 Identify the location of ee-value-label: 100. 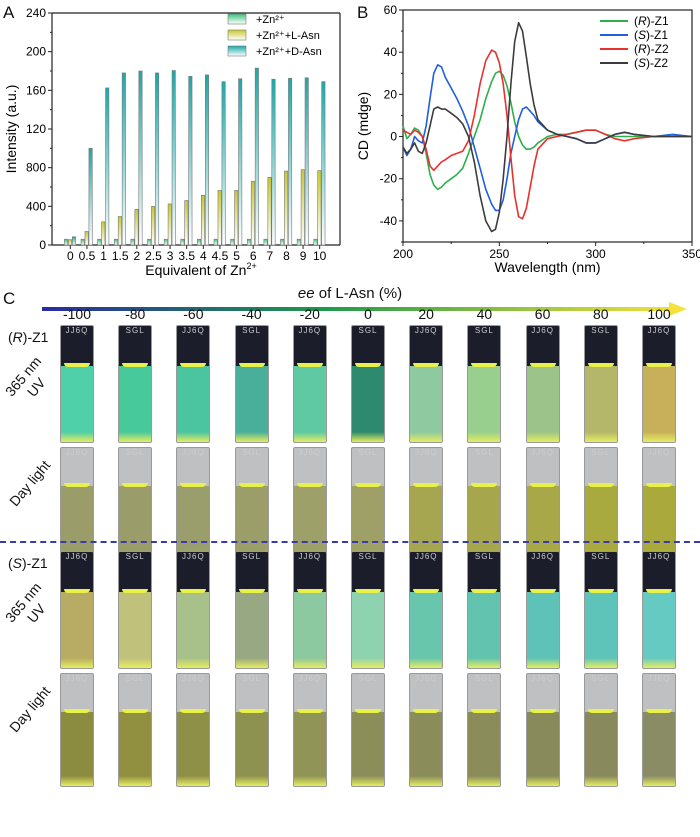
(659, 314).